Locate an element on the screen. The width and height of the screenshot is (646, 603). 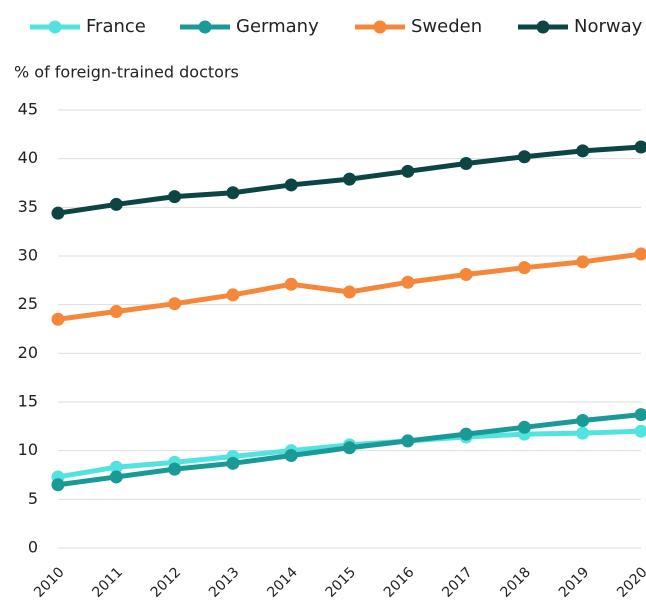
x-tick-label: 2019 is located at coordinates (574, 582).